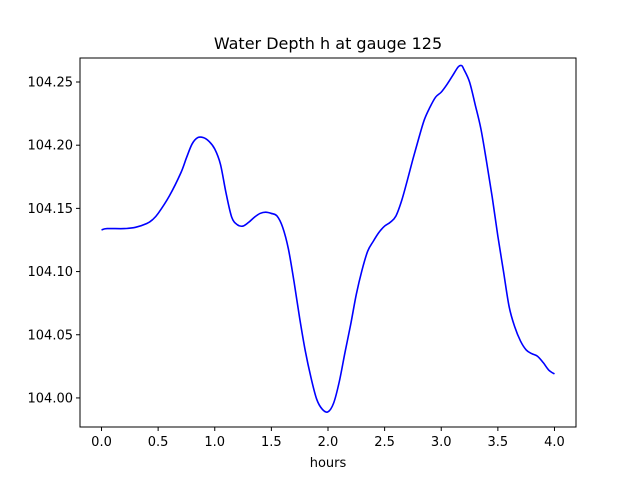  What do you see at coordinates (498, 442) in the screenshot?
I see `x-tick-label: 3.5` at bounding box center [498, 442].